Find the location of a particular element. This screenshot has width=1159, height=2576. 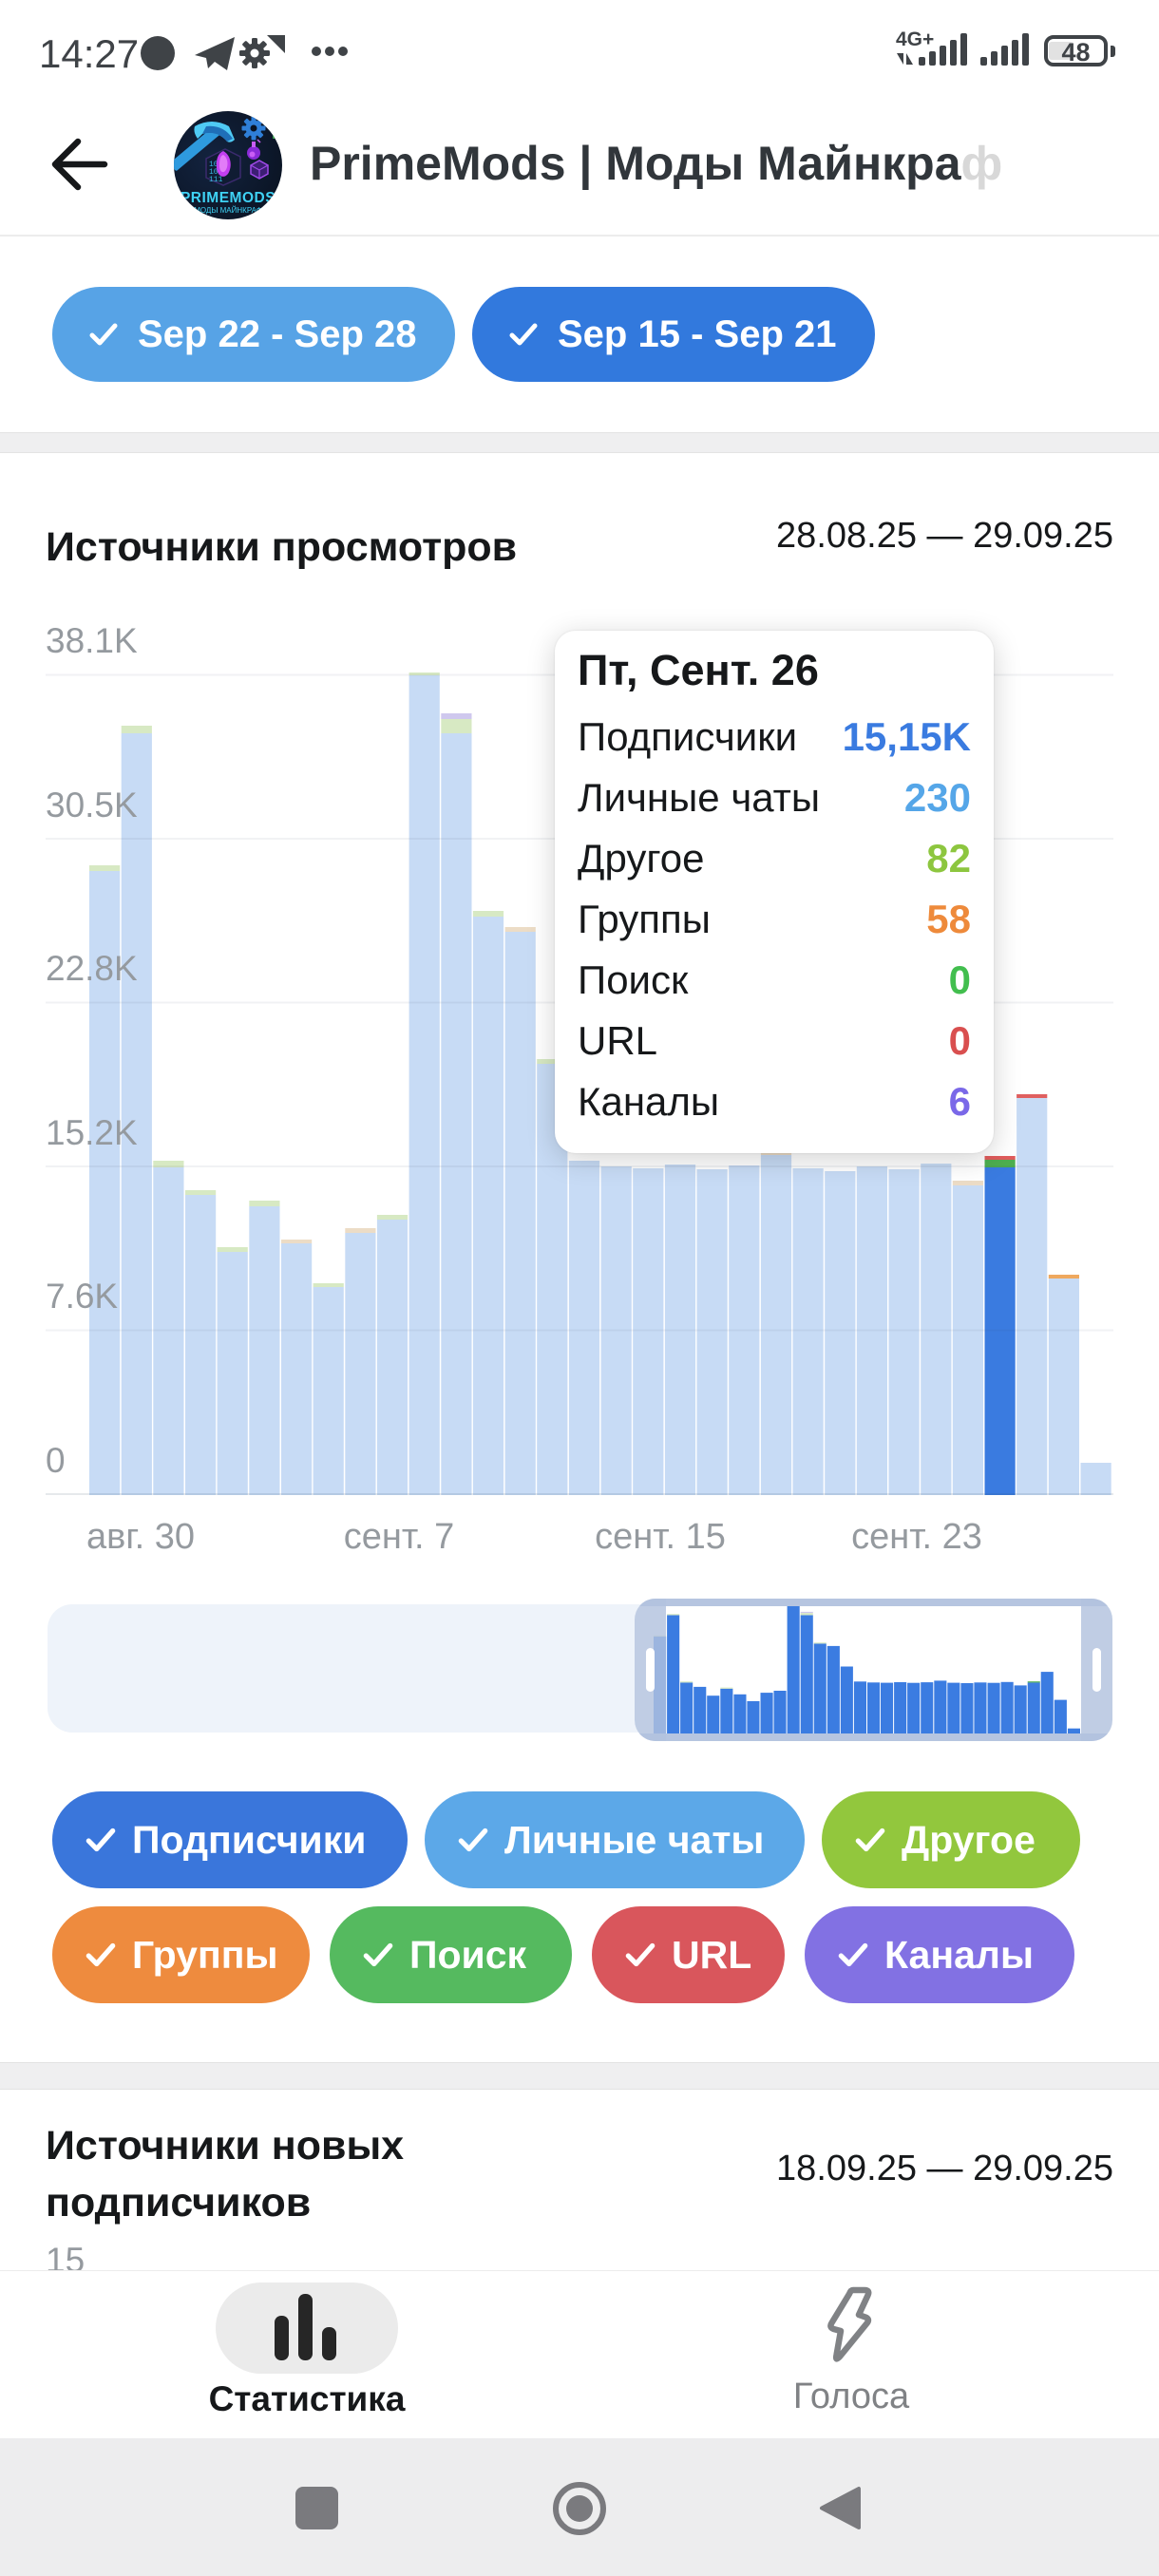

svg-text: 30.5K is located at coordinates (92, 805).